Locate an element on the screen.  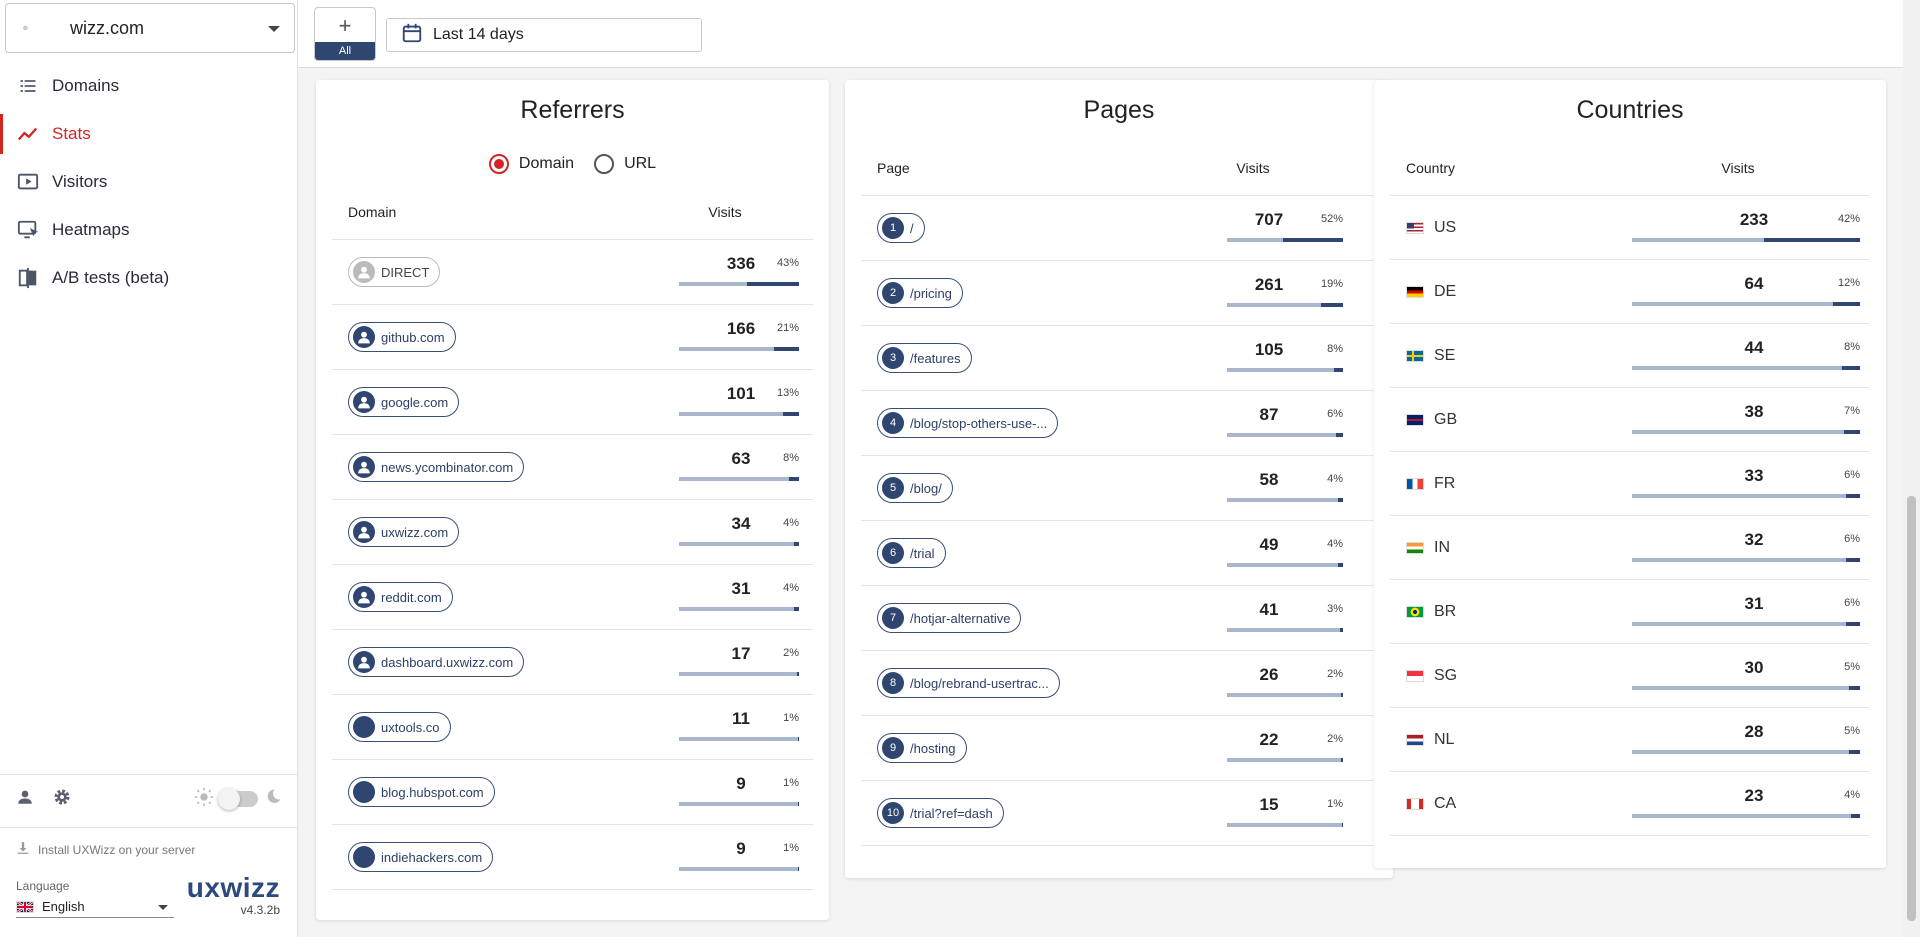
sidebar-divider is located at coordinates (149, 827).